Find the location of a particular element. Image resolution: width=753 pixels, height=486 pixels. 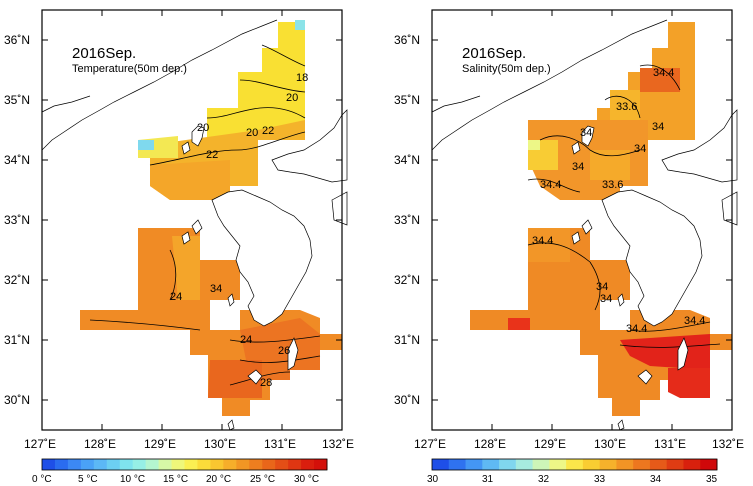

contour-label: 26 is located at coordinates (284, 351).